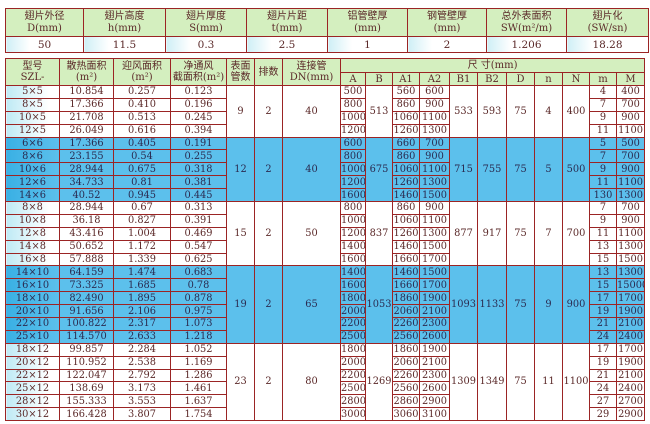  What do you see at coordinates (434, 311) in the screenshot?
I see `dim-a2-cell: 2100` at bounding box center [434, 311].